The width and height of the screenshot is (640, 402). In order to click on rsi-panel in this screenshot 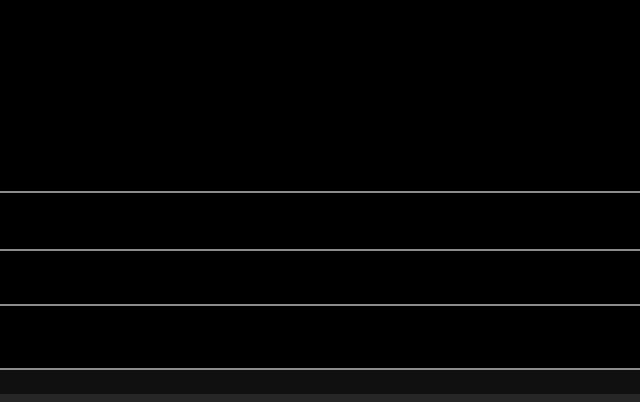, I will do `click(320, 277)`.